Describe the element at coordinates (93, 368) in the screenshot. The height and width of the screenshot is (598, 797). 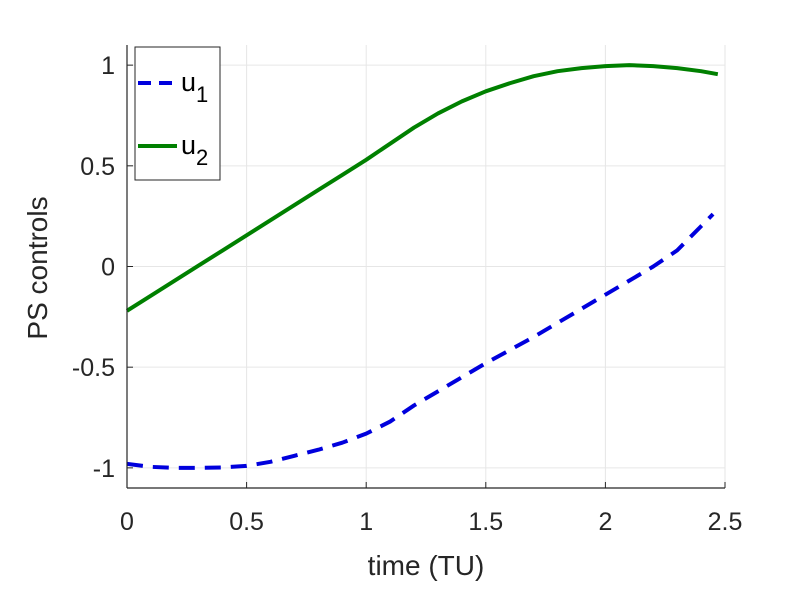
I see `y-tick-label-1: -0.5` at that location.